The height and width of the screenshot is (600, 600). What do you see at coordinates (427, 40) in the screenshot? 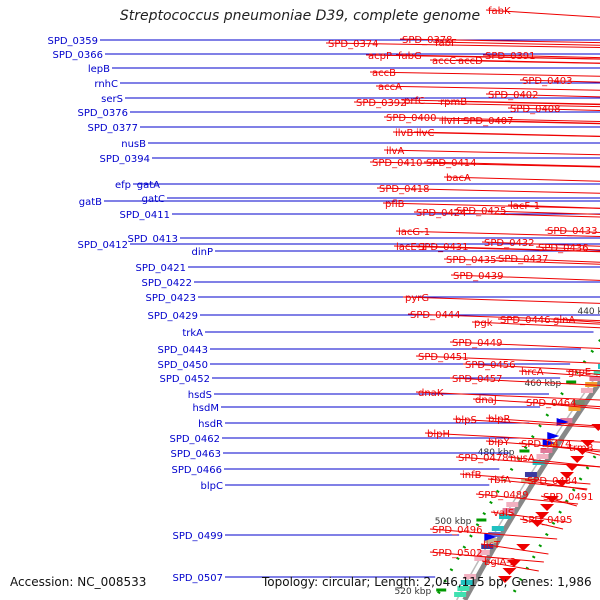
I see `gene-label-right: SPD_0378` at bounding box center [427, 40].